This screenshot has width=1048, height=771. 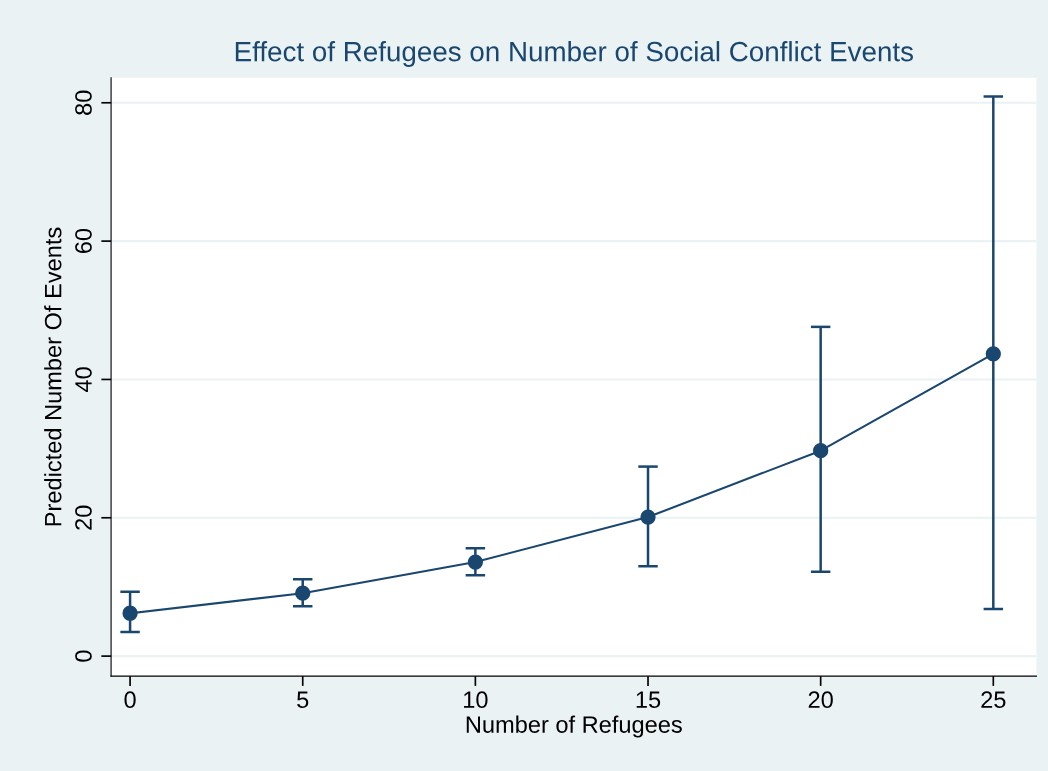 What do you see at coordinates (83, 241) in the screenshot?
I see `y-tick-label: 60` at bounding box center [83, 241].